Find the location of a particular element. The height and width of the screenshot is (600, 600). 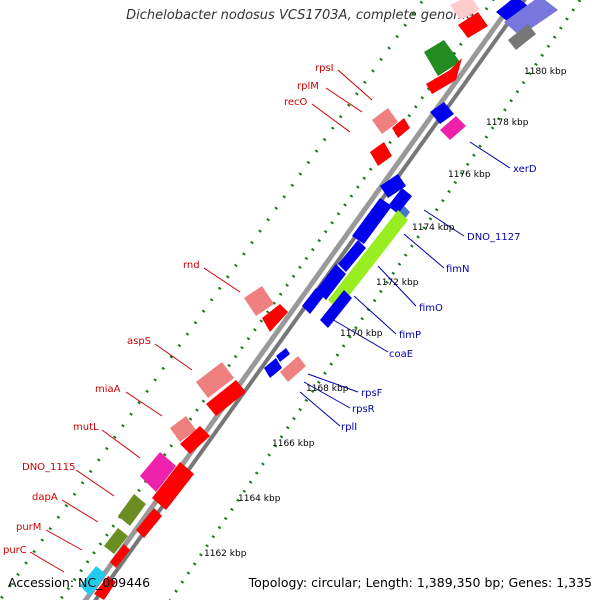

gene-label-purM: purM is located at coordinates (28, 527).